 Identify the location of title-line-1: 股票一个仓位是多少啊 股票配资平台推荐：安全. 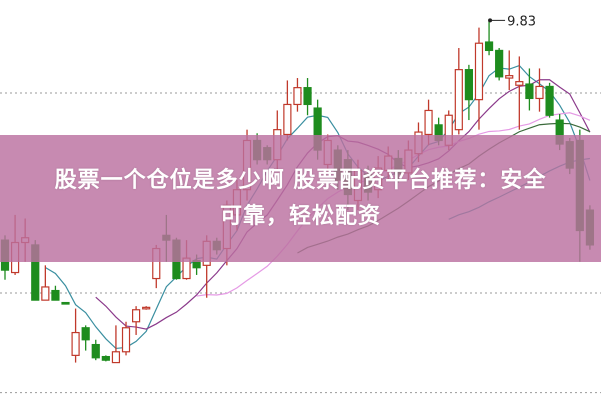
(300, 180).